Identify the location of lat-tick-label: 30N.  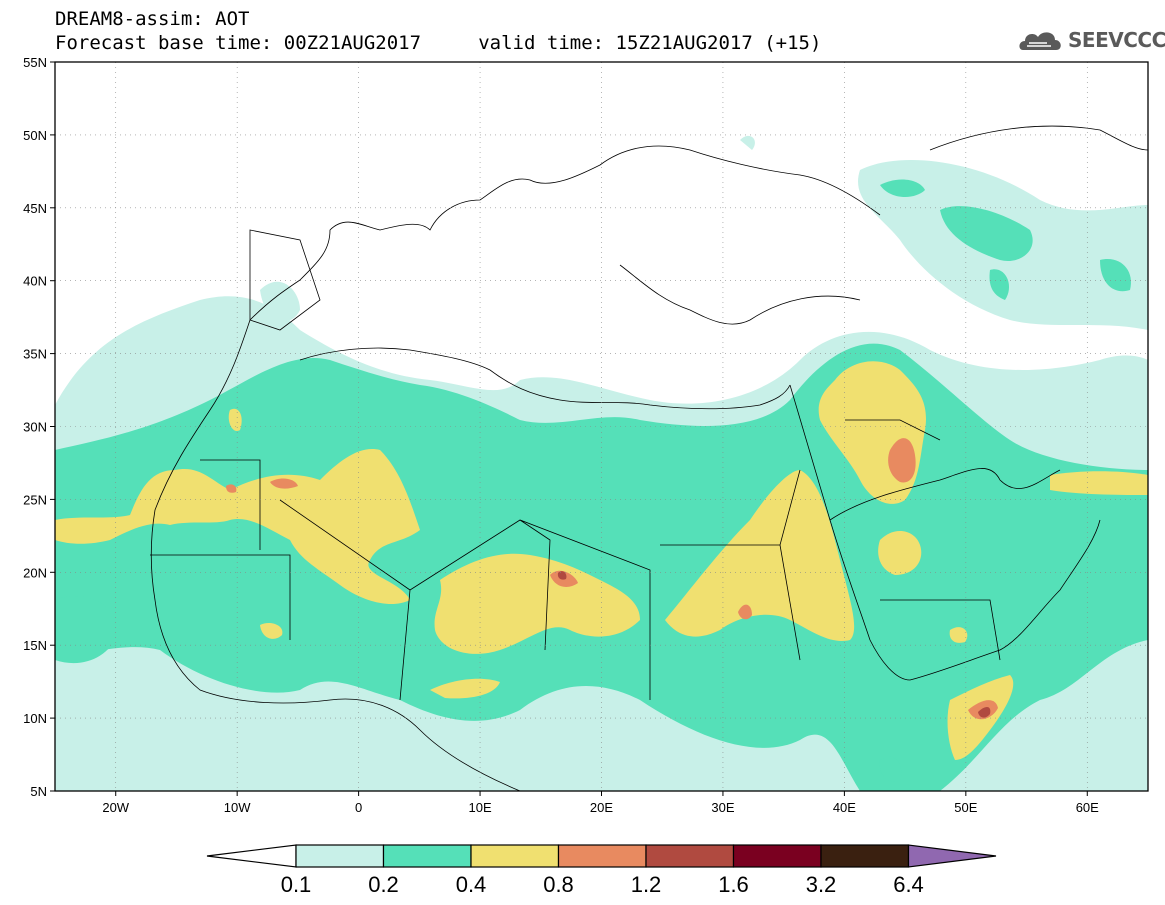
(35, 427).